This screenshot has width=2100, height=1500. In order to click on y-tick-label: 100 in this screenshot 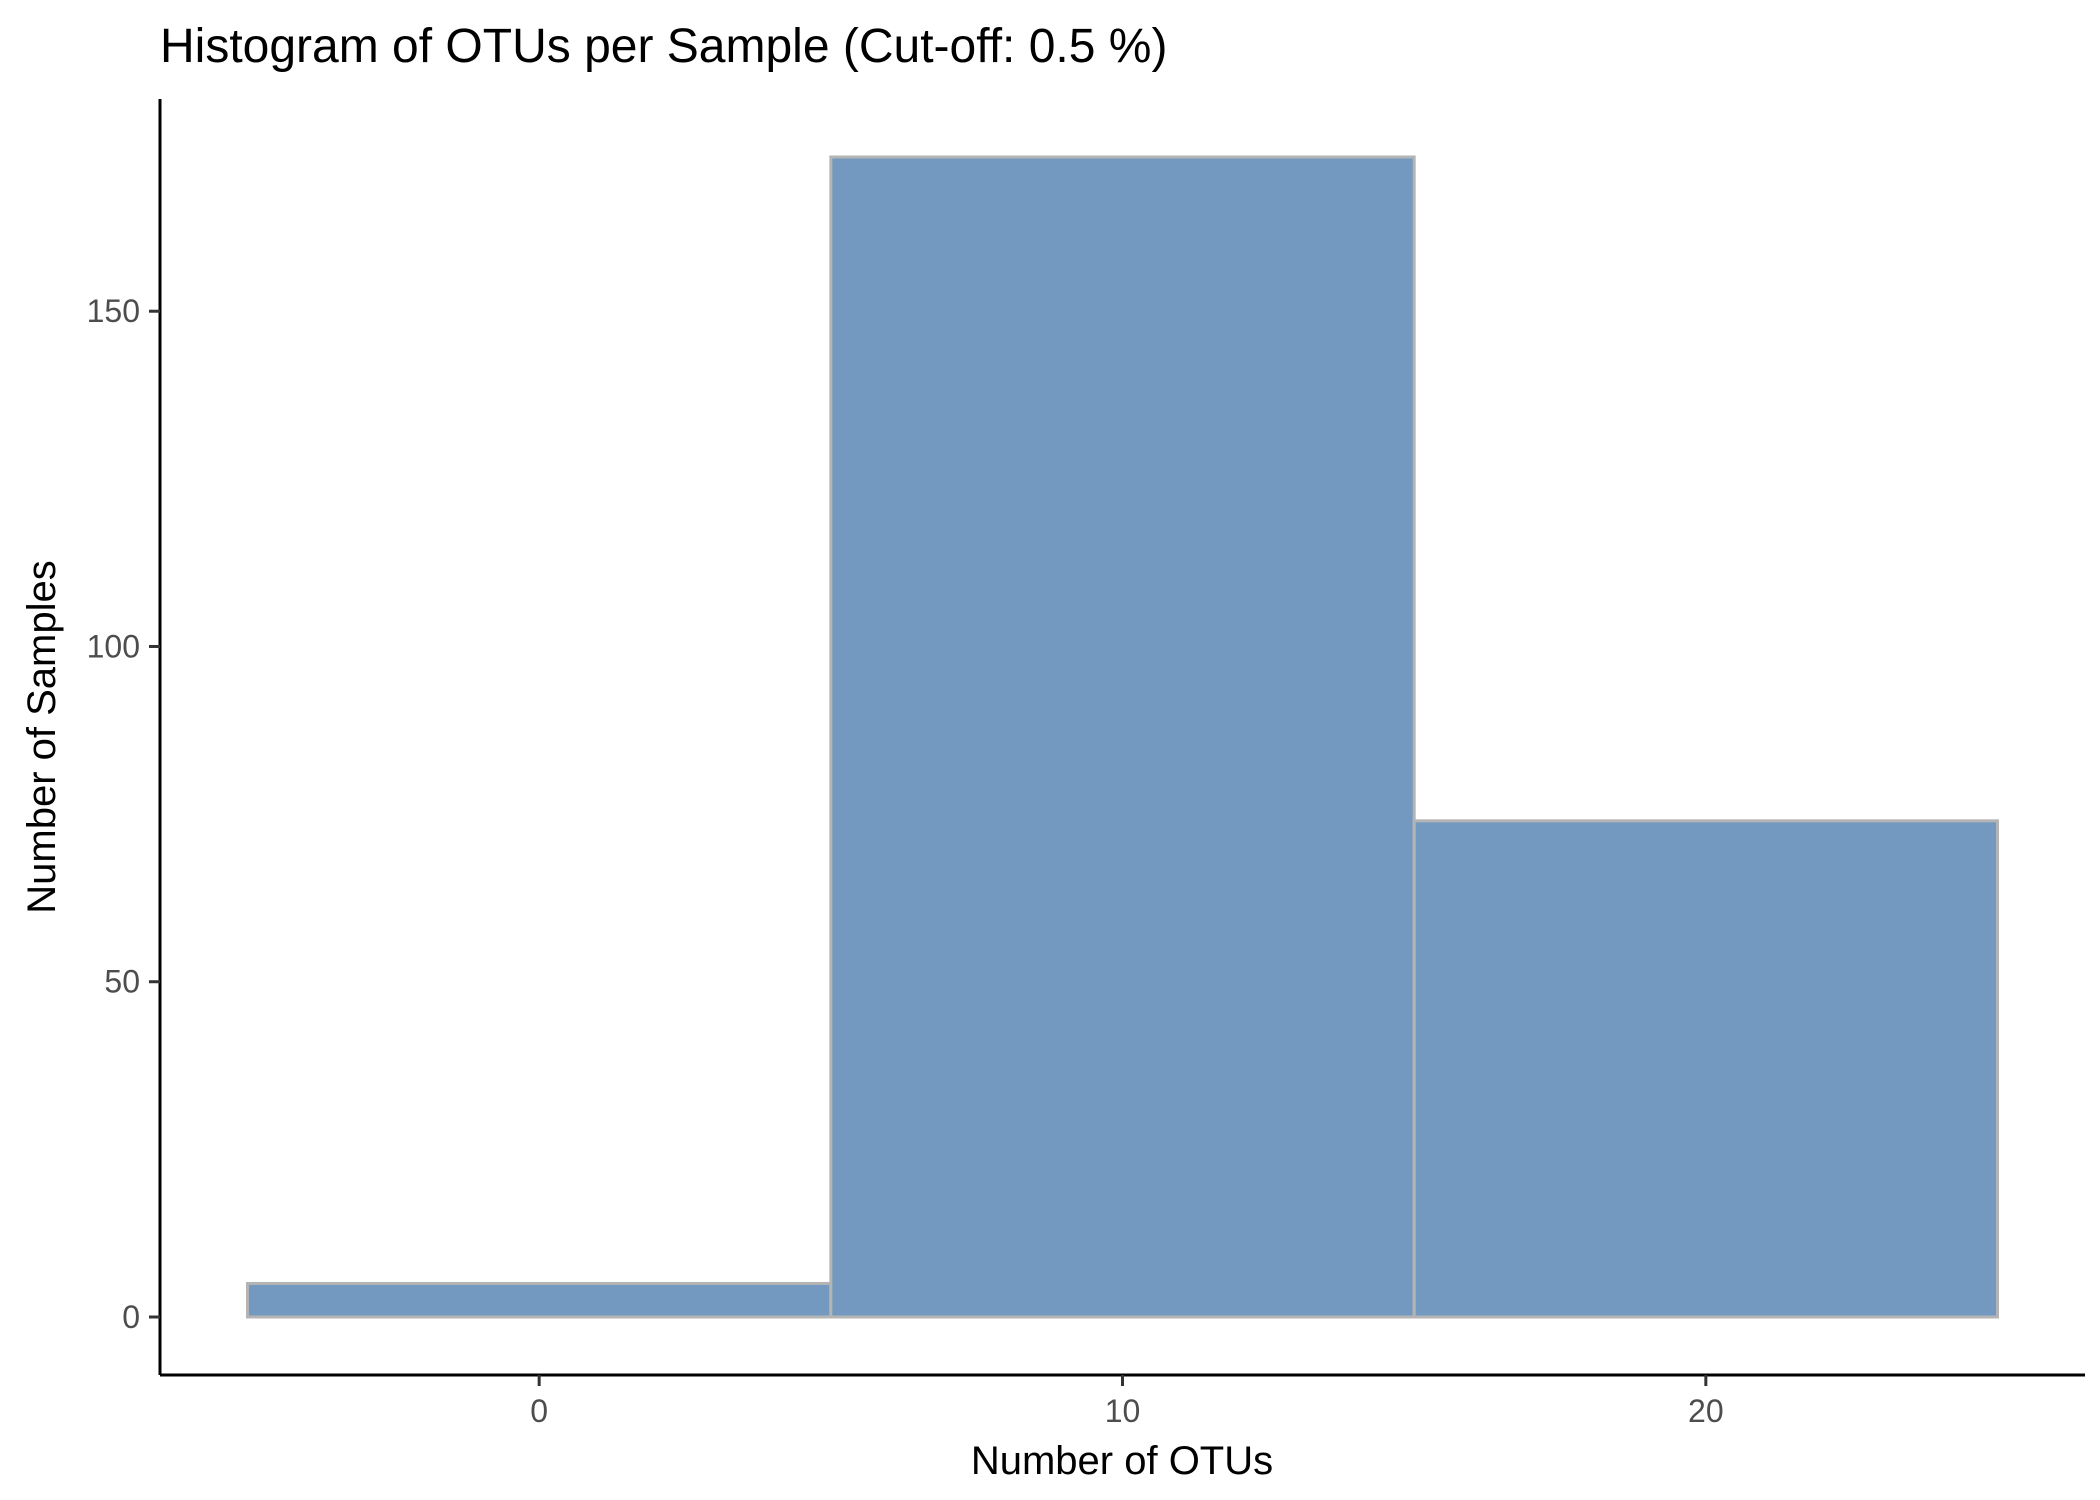, I will do `click(113, 646)`.